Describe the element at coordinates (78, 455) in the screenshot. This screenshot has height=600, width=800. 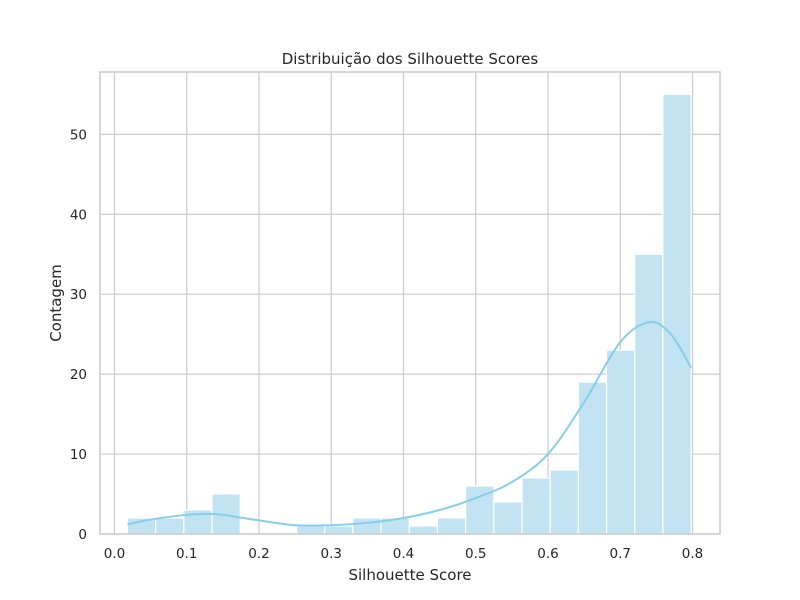
I see `y-tick-label: 10` at that location.